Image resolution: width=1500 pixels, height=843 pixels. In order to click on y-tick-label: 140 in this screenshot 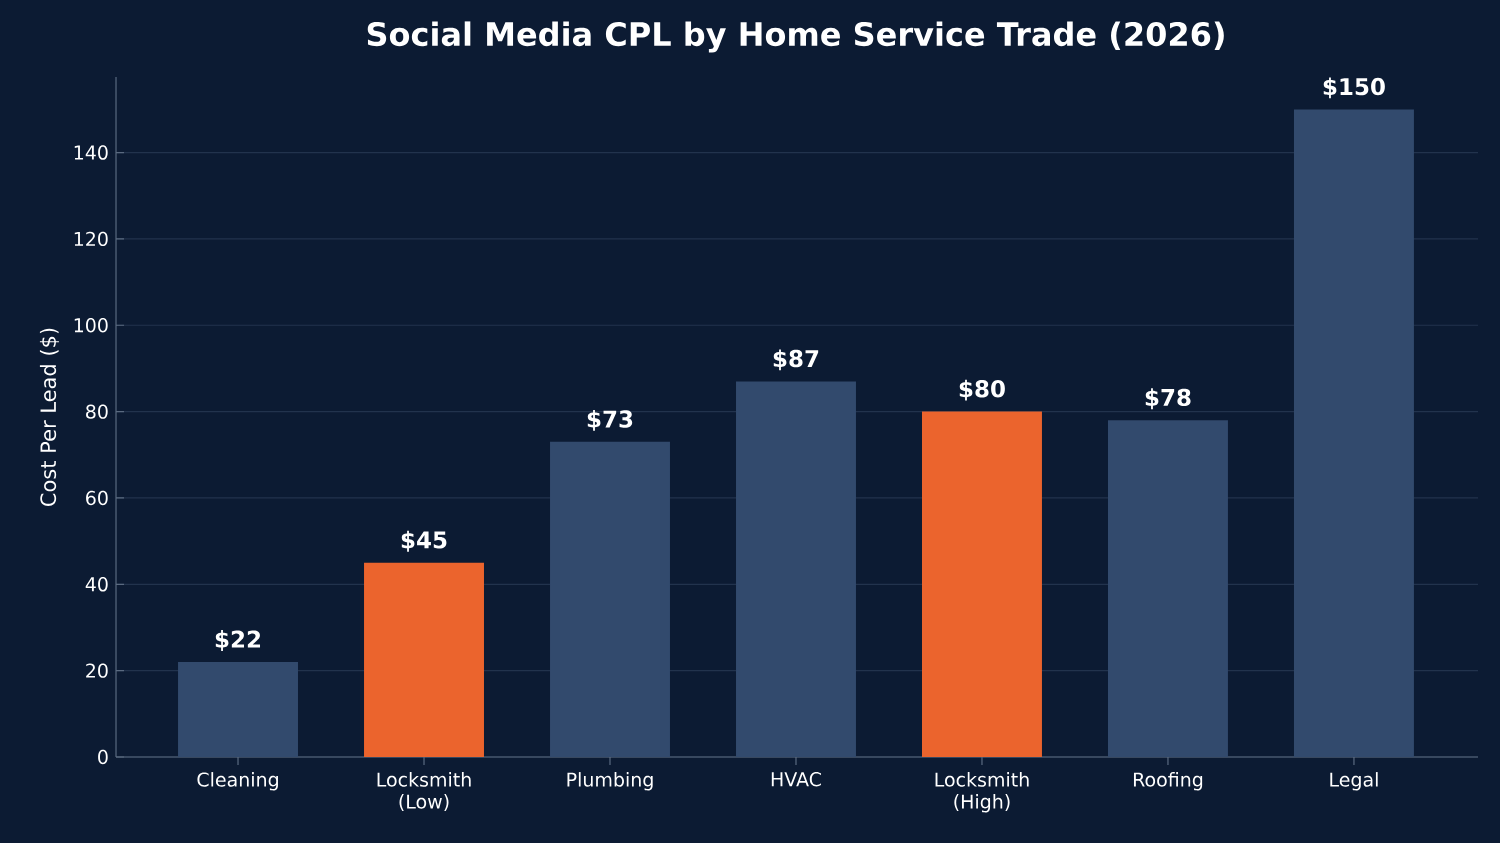, I will do `click(91, 152)`.